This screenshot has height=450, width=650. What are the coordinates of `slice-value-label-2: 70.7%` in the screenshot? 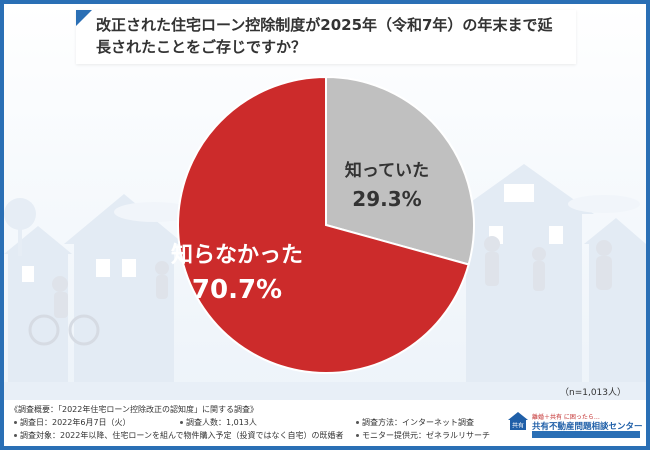 It's located at (237, 290).